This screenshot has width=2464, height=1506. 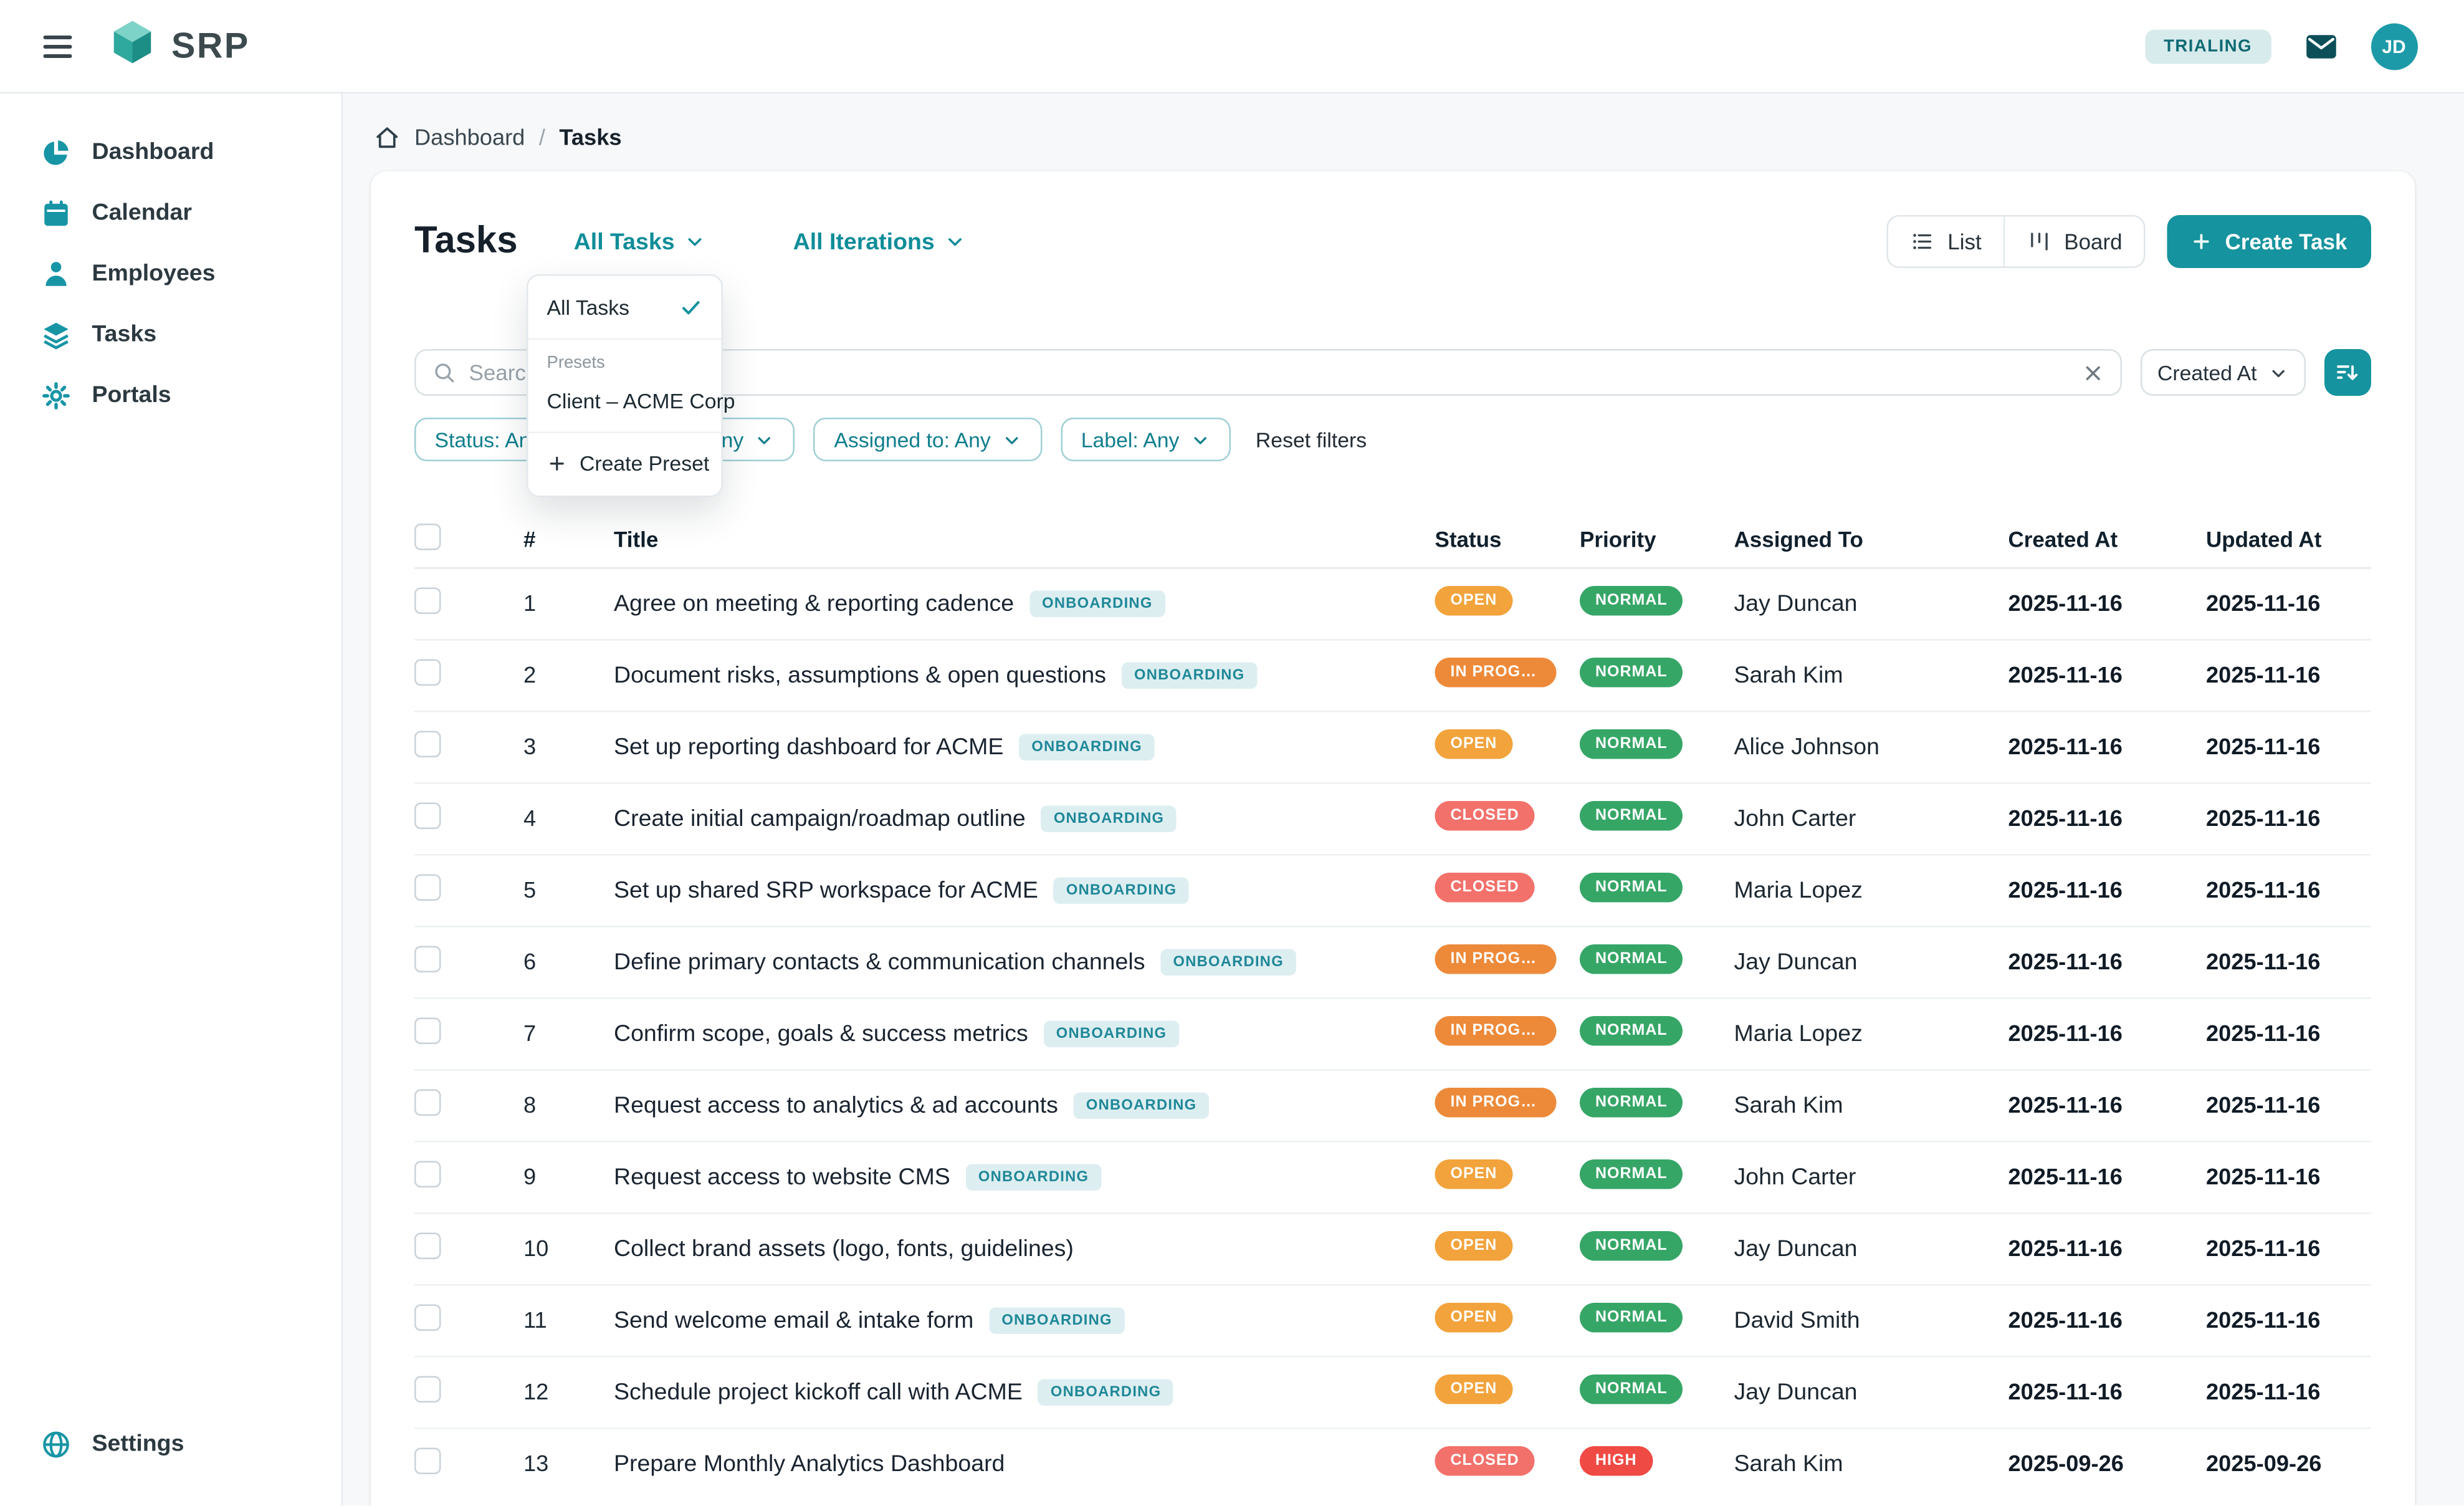 I want to click on tasks-scope-dropdown: All Tasks, so click(x=640, y=241).